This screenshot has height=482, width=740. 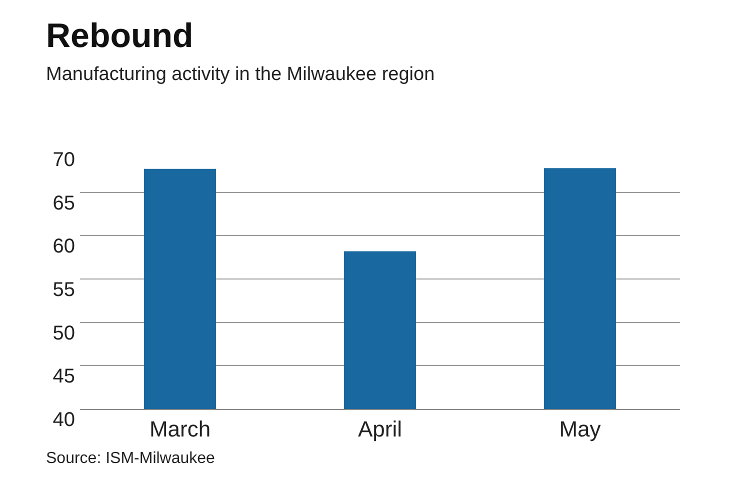 I want to click on y-tick-label: 55, so click(x=63, y=290).